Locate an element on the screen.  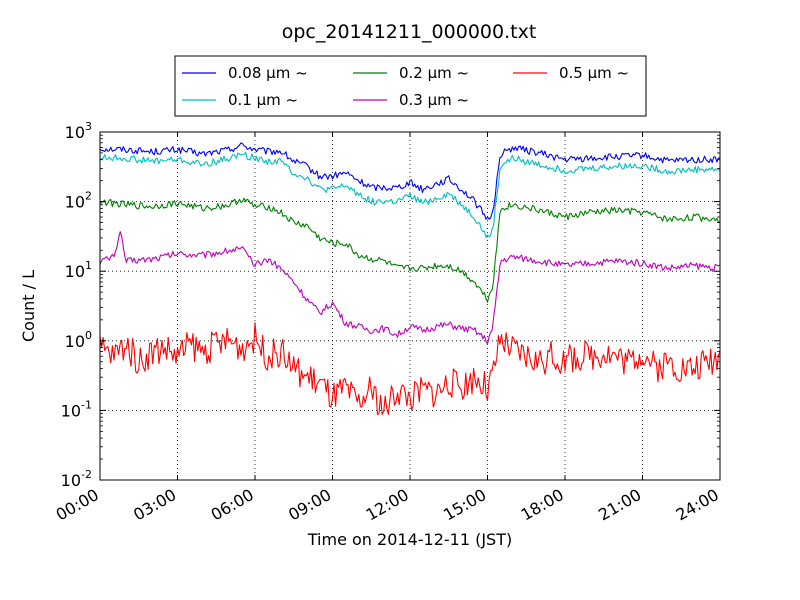
chart-title: opc_20141211_000000.txt is located at coordinates (409, 32).